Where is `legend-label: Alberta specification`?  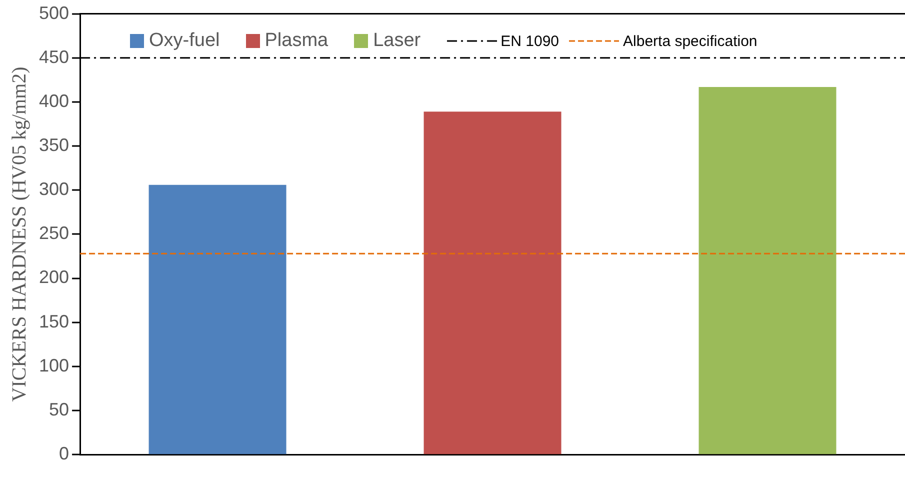
legend-label: Alberta specification is located at coordinates (690, 41).